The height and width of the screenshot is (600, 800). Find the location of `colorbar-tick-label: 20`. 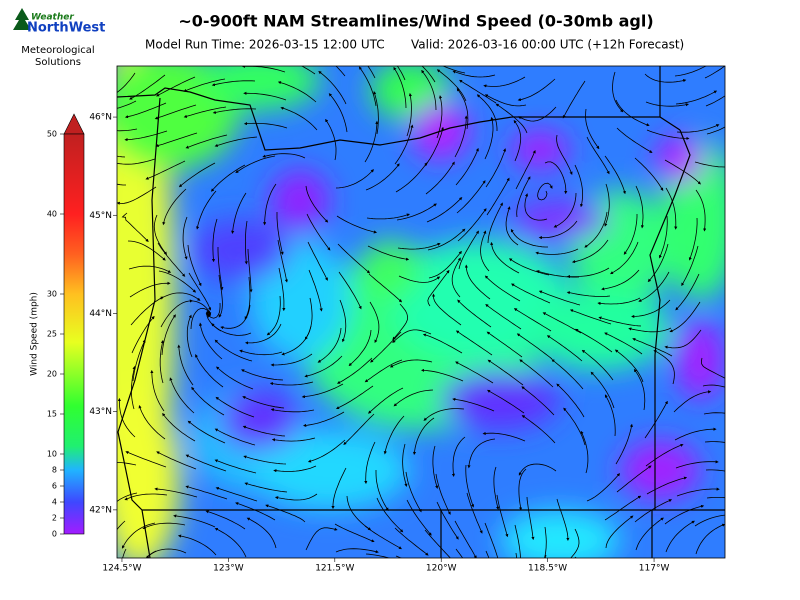

colorbar-tick-label: 20 is located at coordinates (52, 374).